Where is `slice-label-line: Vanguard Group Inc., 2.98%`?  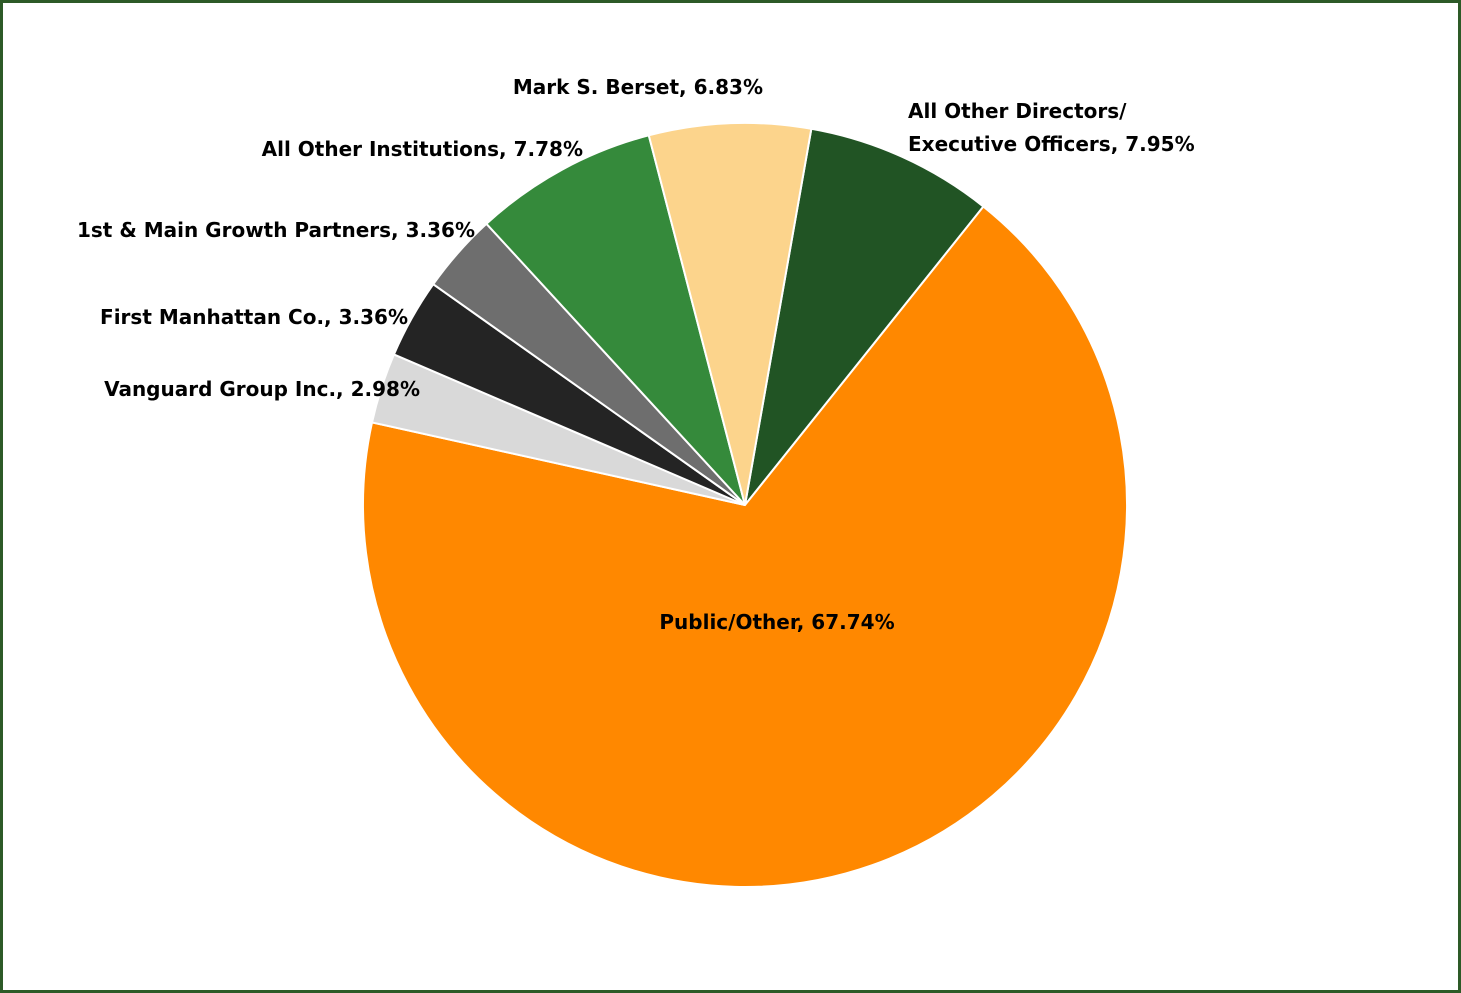 slice-label-line: Vanguard Group Inc., 2.98% is located at coordinates (262, 389).